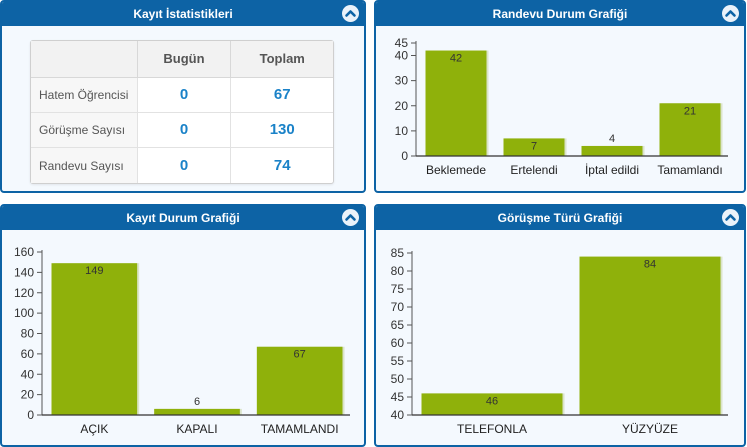 This screenshot has width=747, height=447. I want to click on y-tick-label: 100, so click(24, 313).